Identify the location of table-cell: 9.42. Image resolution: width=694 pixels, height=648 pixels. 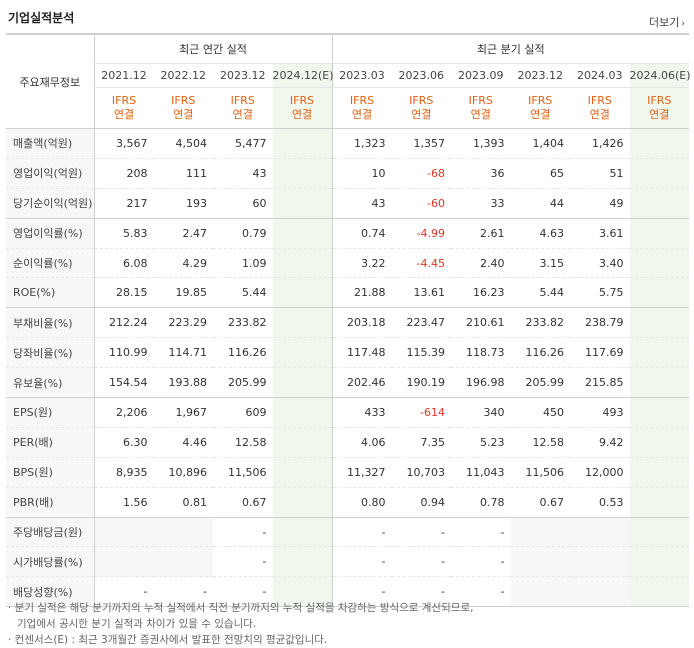
(600, 442).